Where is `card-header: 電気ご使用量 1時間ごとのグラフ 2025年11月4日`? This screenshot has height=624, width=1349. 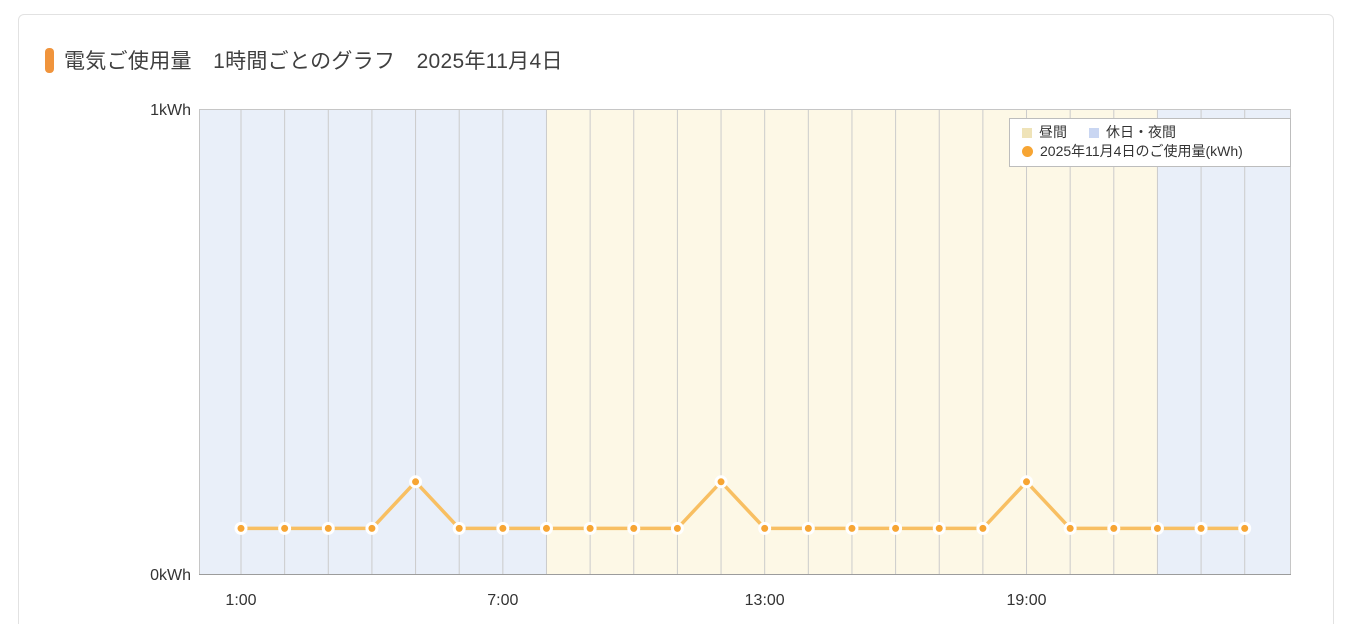 card-header: 電気ご使用量 1時間ごとのグラフ 2025年11月4日 is located at coordinates (304, 60).